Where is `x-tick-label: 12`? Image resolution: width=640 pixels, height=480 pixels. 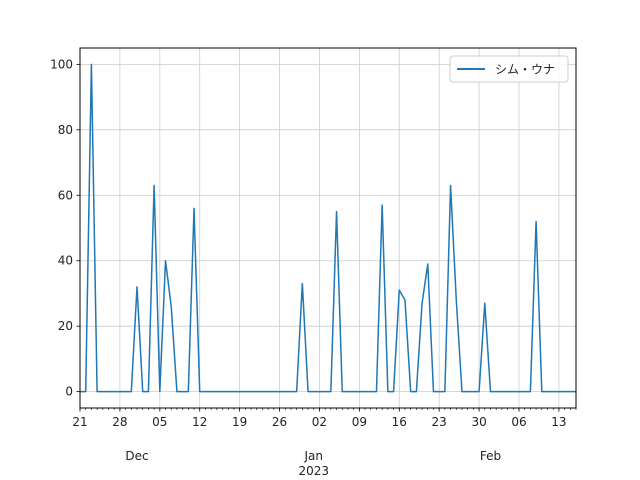 x-tick-label: 12 is located at coordinates (199, 422).